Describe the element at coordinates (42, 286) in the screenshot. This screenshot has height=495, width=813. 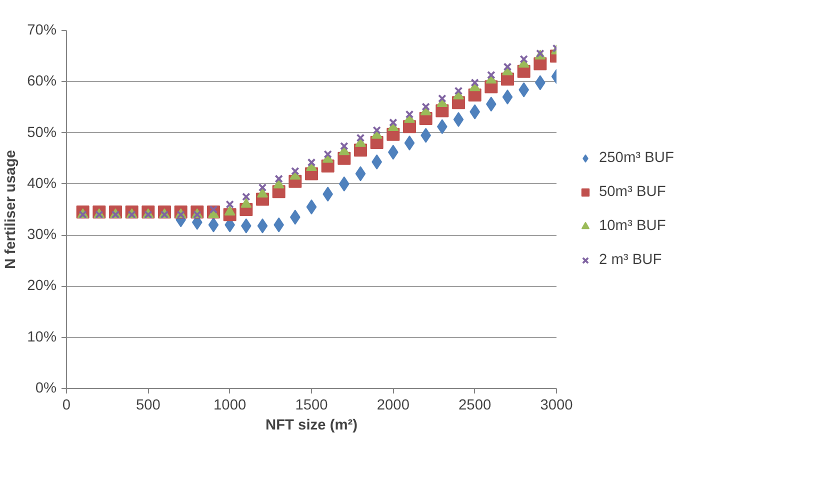
I see `y-tick-label: 20%` at that location.